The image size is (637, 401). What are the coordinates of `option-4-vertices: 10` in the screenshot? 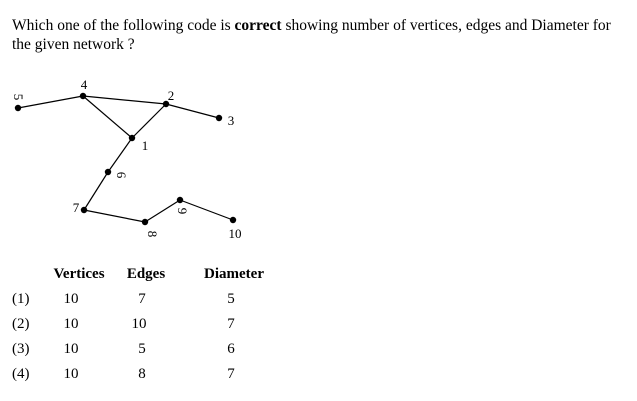 It's located at (71, 374).